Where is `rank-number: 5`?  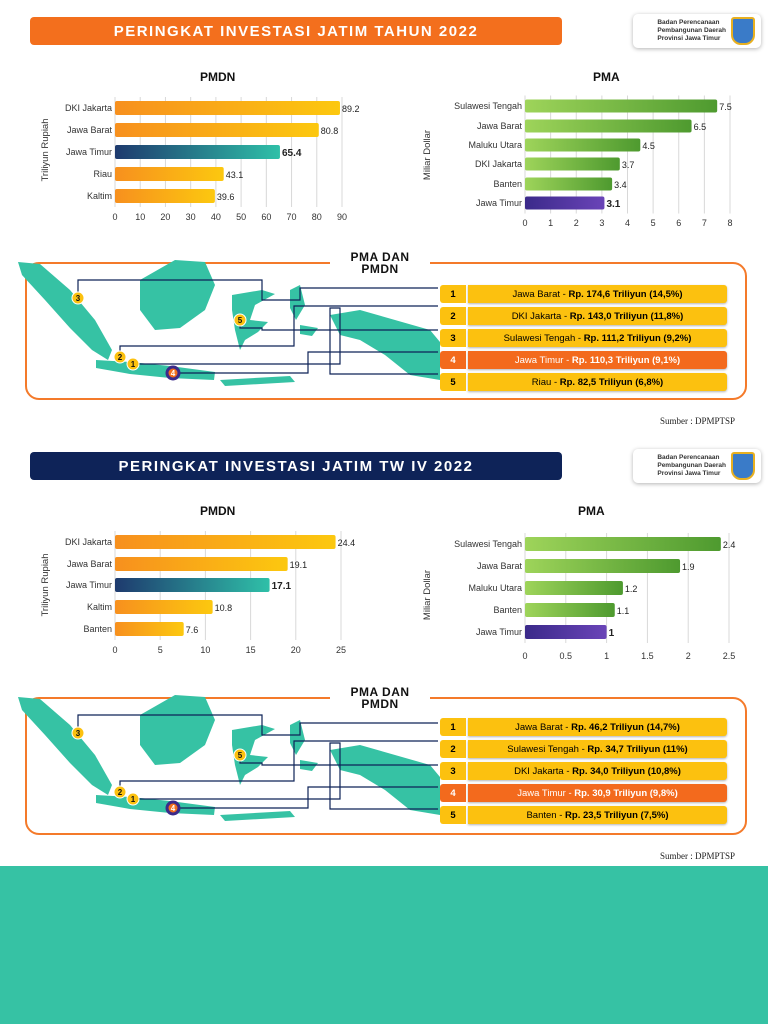 rank-number: 5 is located at coordinates (453, 382).